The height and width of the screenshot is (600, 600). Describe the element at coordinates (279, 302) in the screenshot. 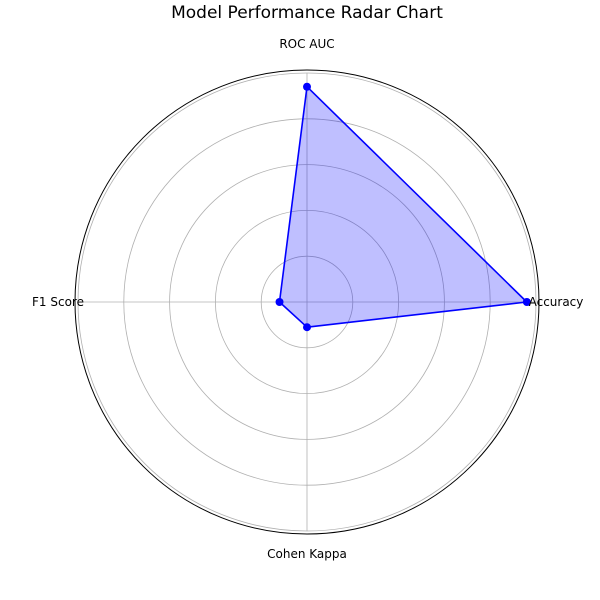

I see `data-point-f1-score` at that location.